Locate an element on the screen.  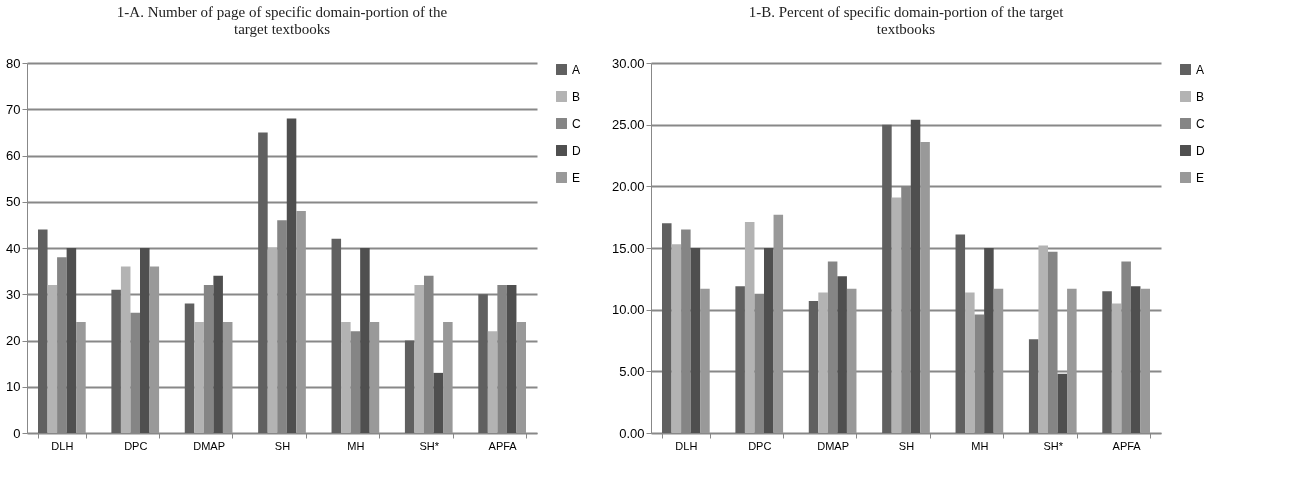
y-tick-label: 25.00 is located at coordinates (628, 125).